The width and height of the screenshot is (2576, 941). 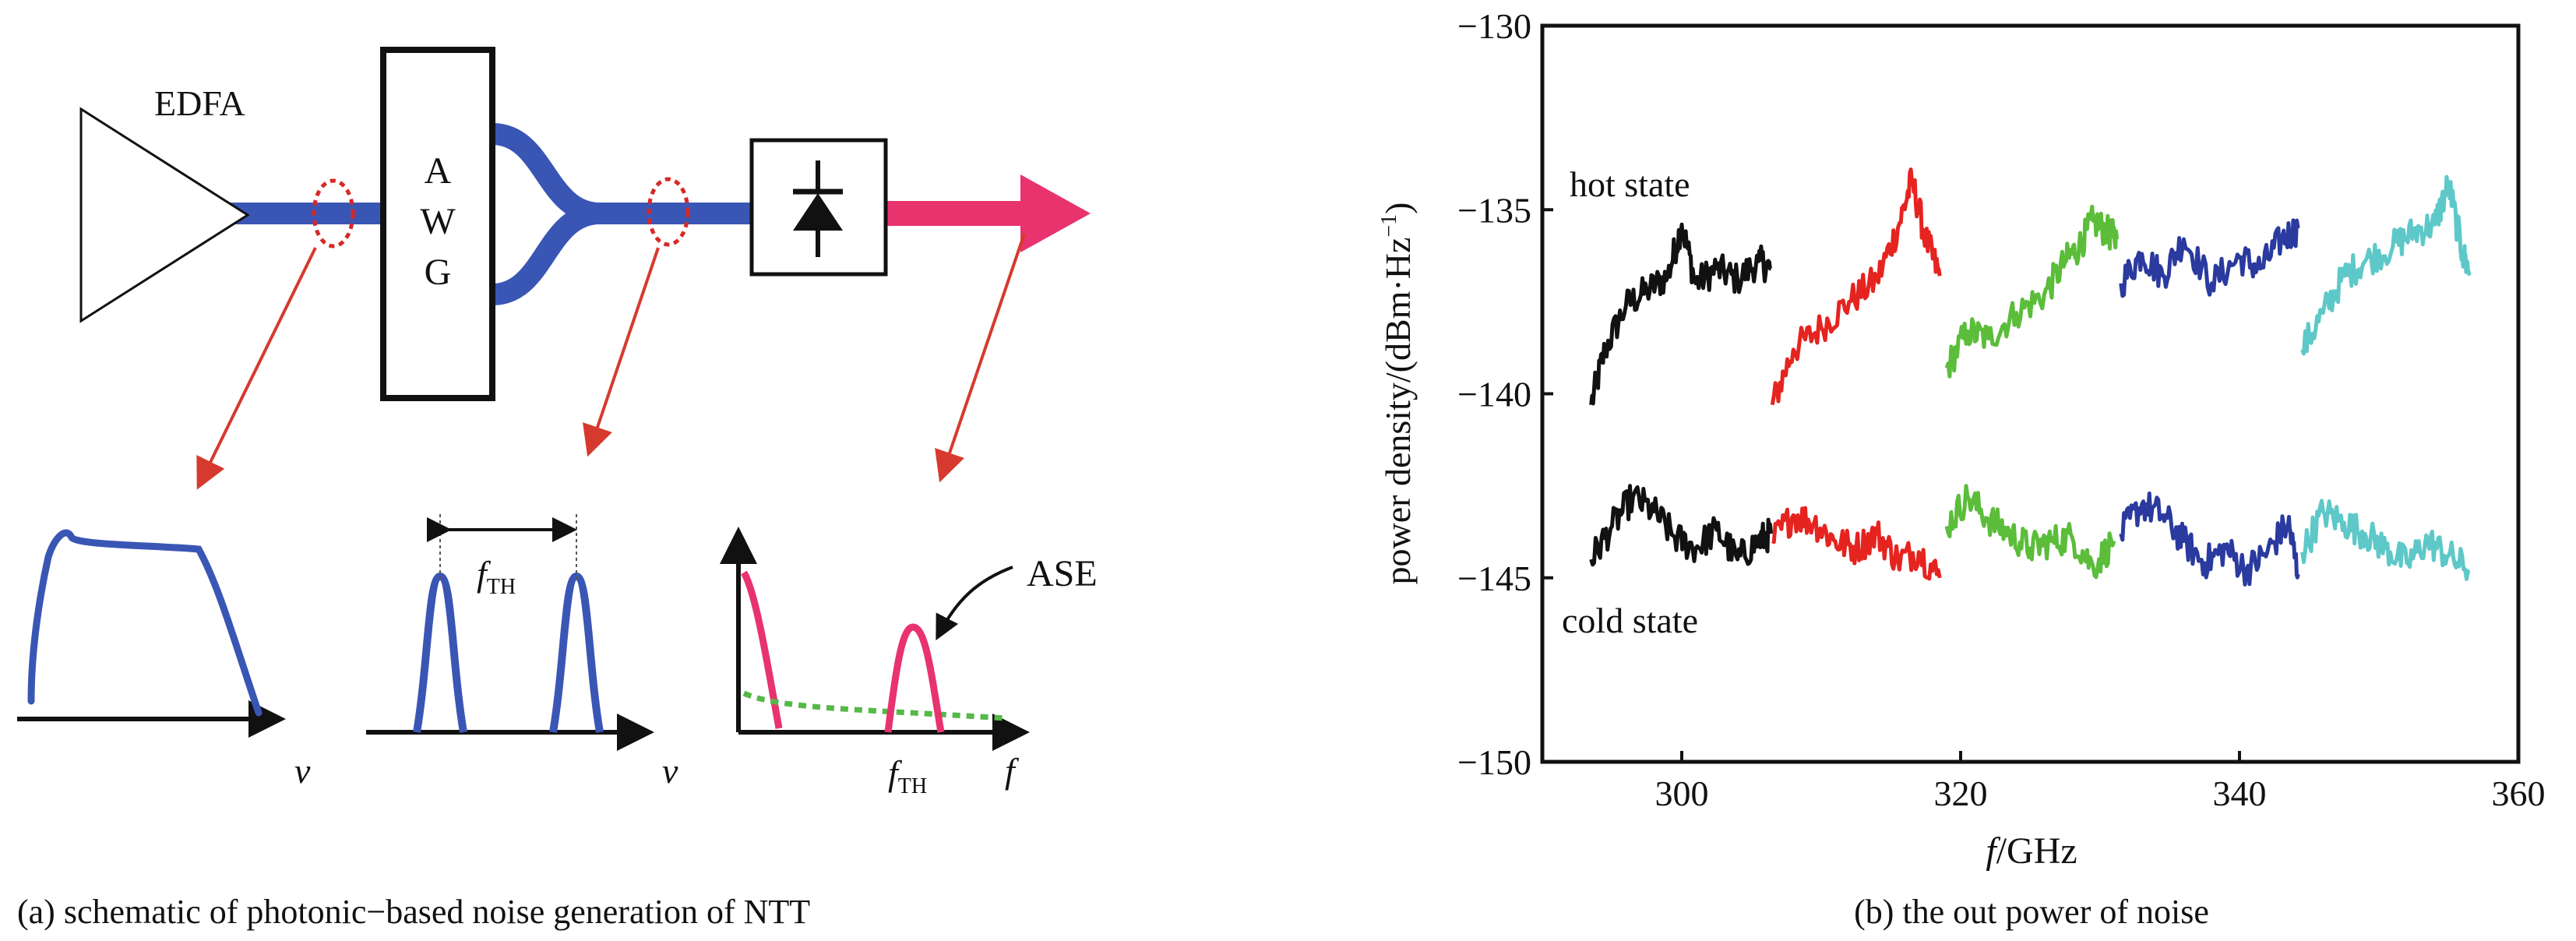 What do you see at coordinates (907, 775) in the screenshot?
I see `threshold-label: fTH` at bounding box center [907, 775].